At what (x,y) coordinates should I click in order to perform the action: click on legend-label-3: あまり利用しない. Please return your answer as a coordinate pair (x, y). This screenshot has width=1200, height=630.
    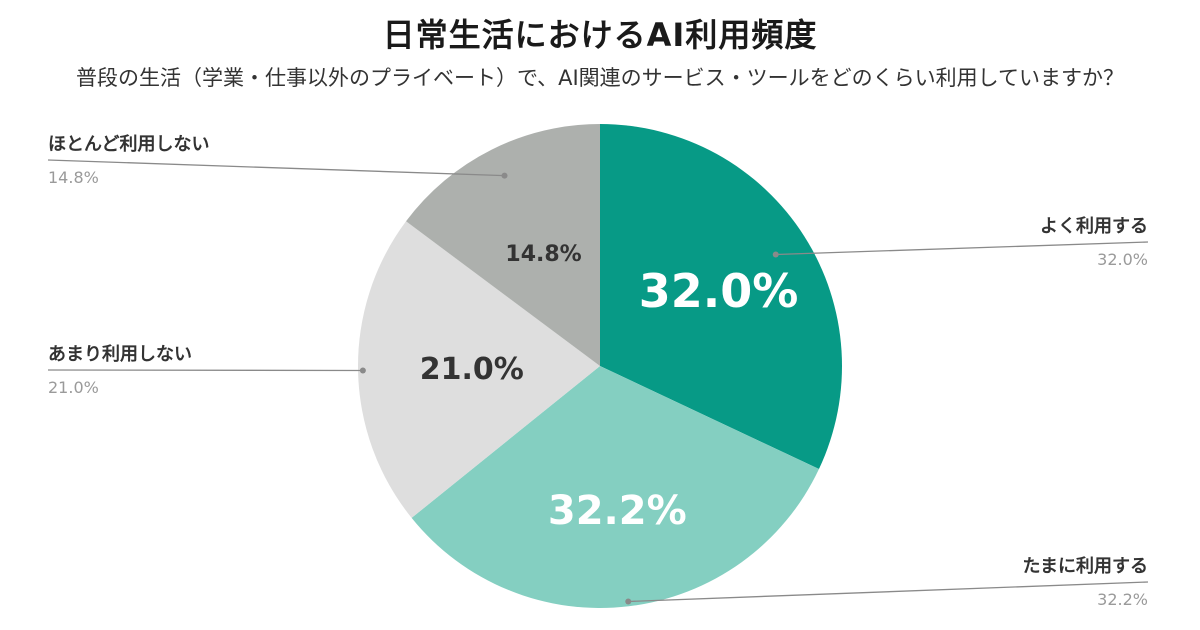
    Looking at the image, I should click on (120, 354).